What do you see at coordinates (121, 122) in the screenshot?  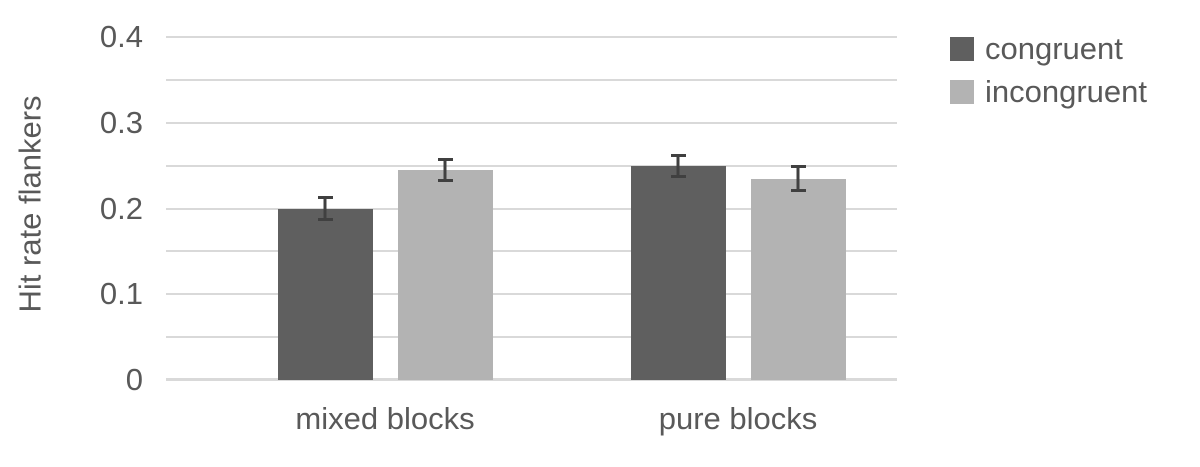 I see `y-tick-label: 0.3` at bounding box center [121, 122].